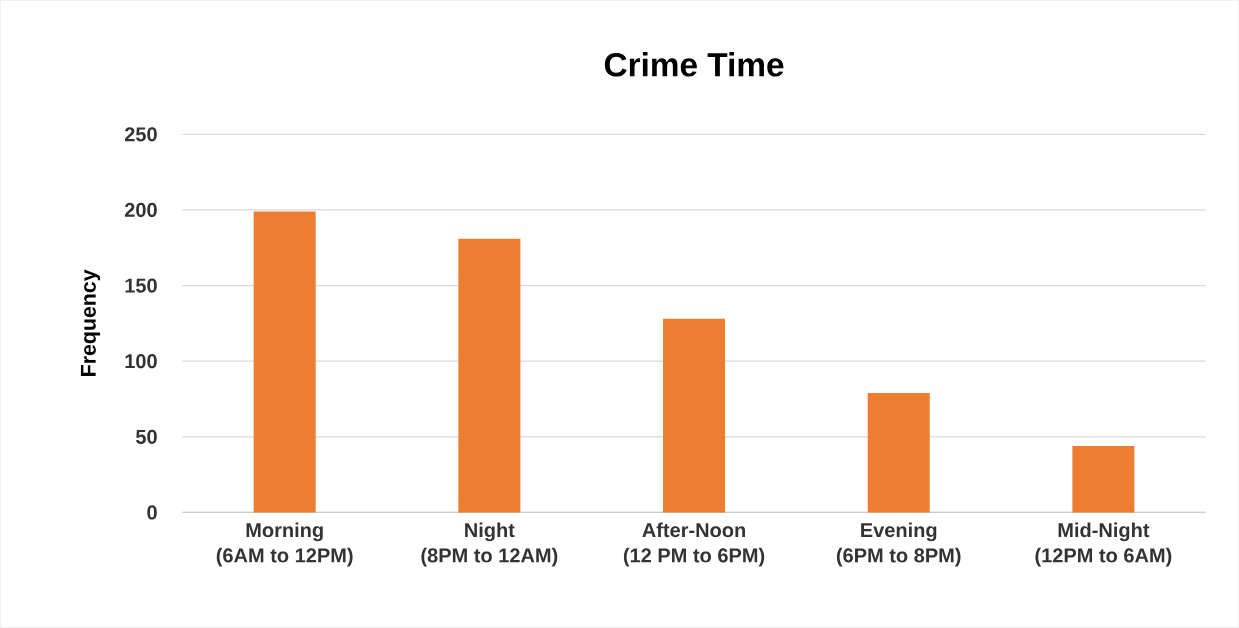 The width and height of the screenshot is (1239, 628). I want to click on chart-title: Crime Time, so click(694, 64).